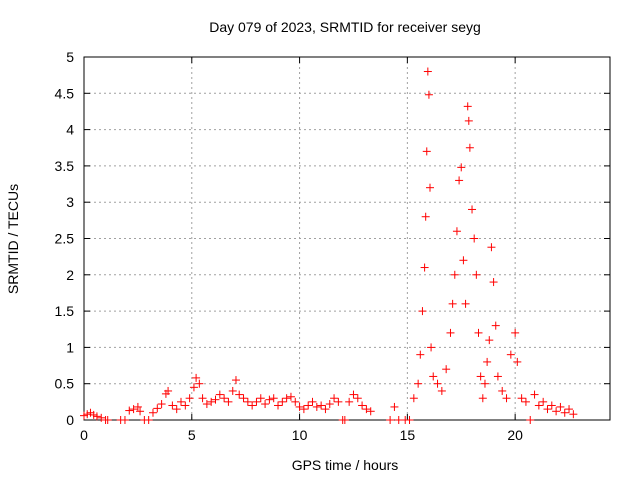 The height and width of the screenshot is (480, 640). Describe the element at coordinates (65, 93) in the screenshot. I see `y-tick-label: 4.5` at that location.